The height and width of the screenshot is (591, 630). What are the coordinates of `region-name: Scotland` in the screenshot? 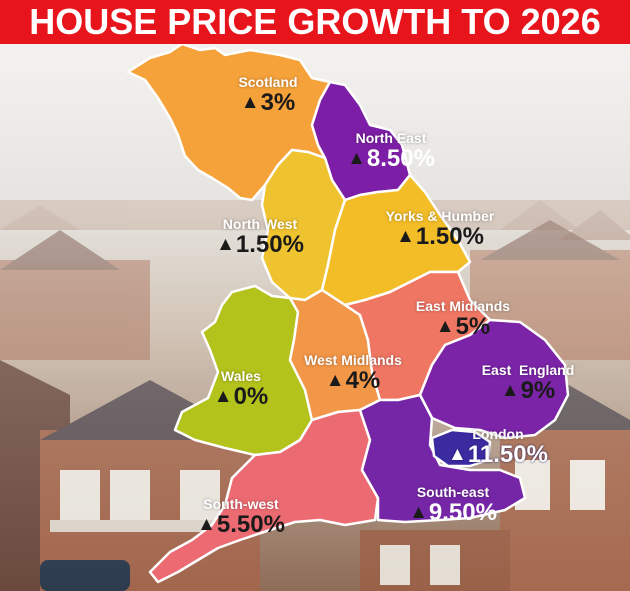 It's located at (268, 82).